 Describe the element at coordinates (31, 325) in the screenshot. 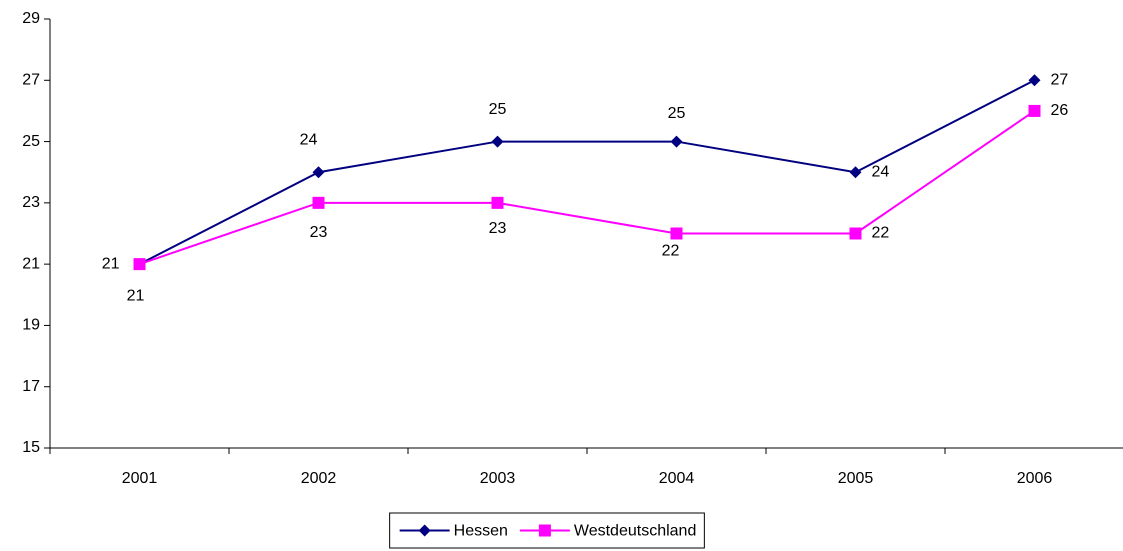

I see `y-tick-label: 19` at that location.